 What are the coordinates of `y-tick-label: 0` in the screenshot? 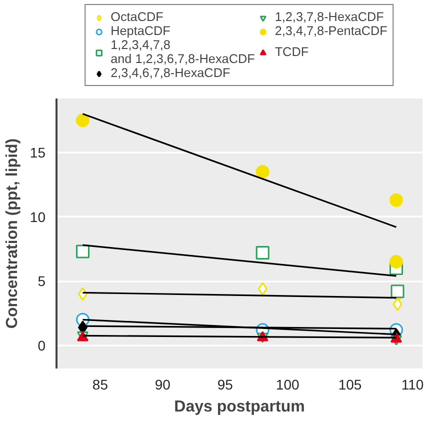 It's located at (42, 345).